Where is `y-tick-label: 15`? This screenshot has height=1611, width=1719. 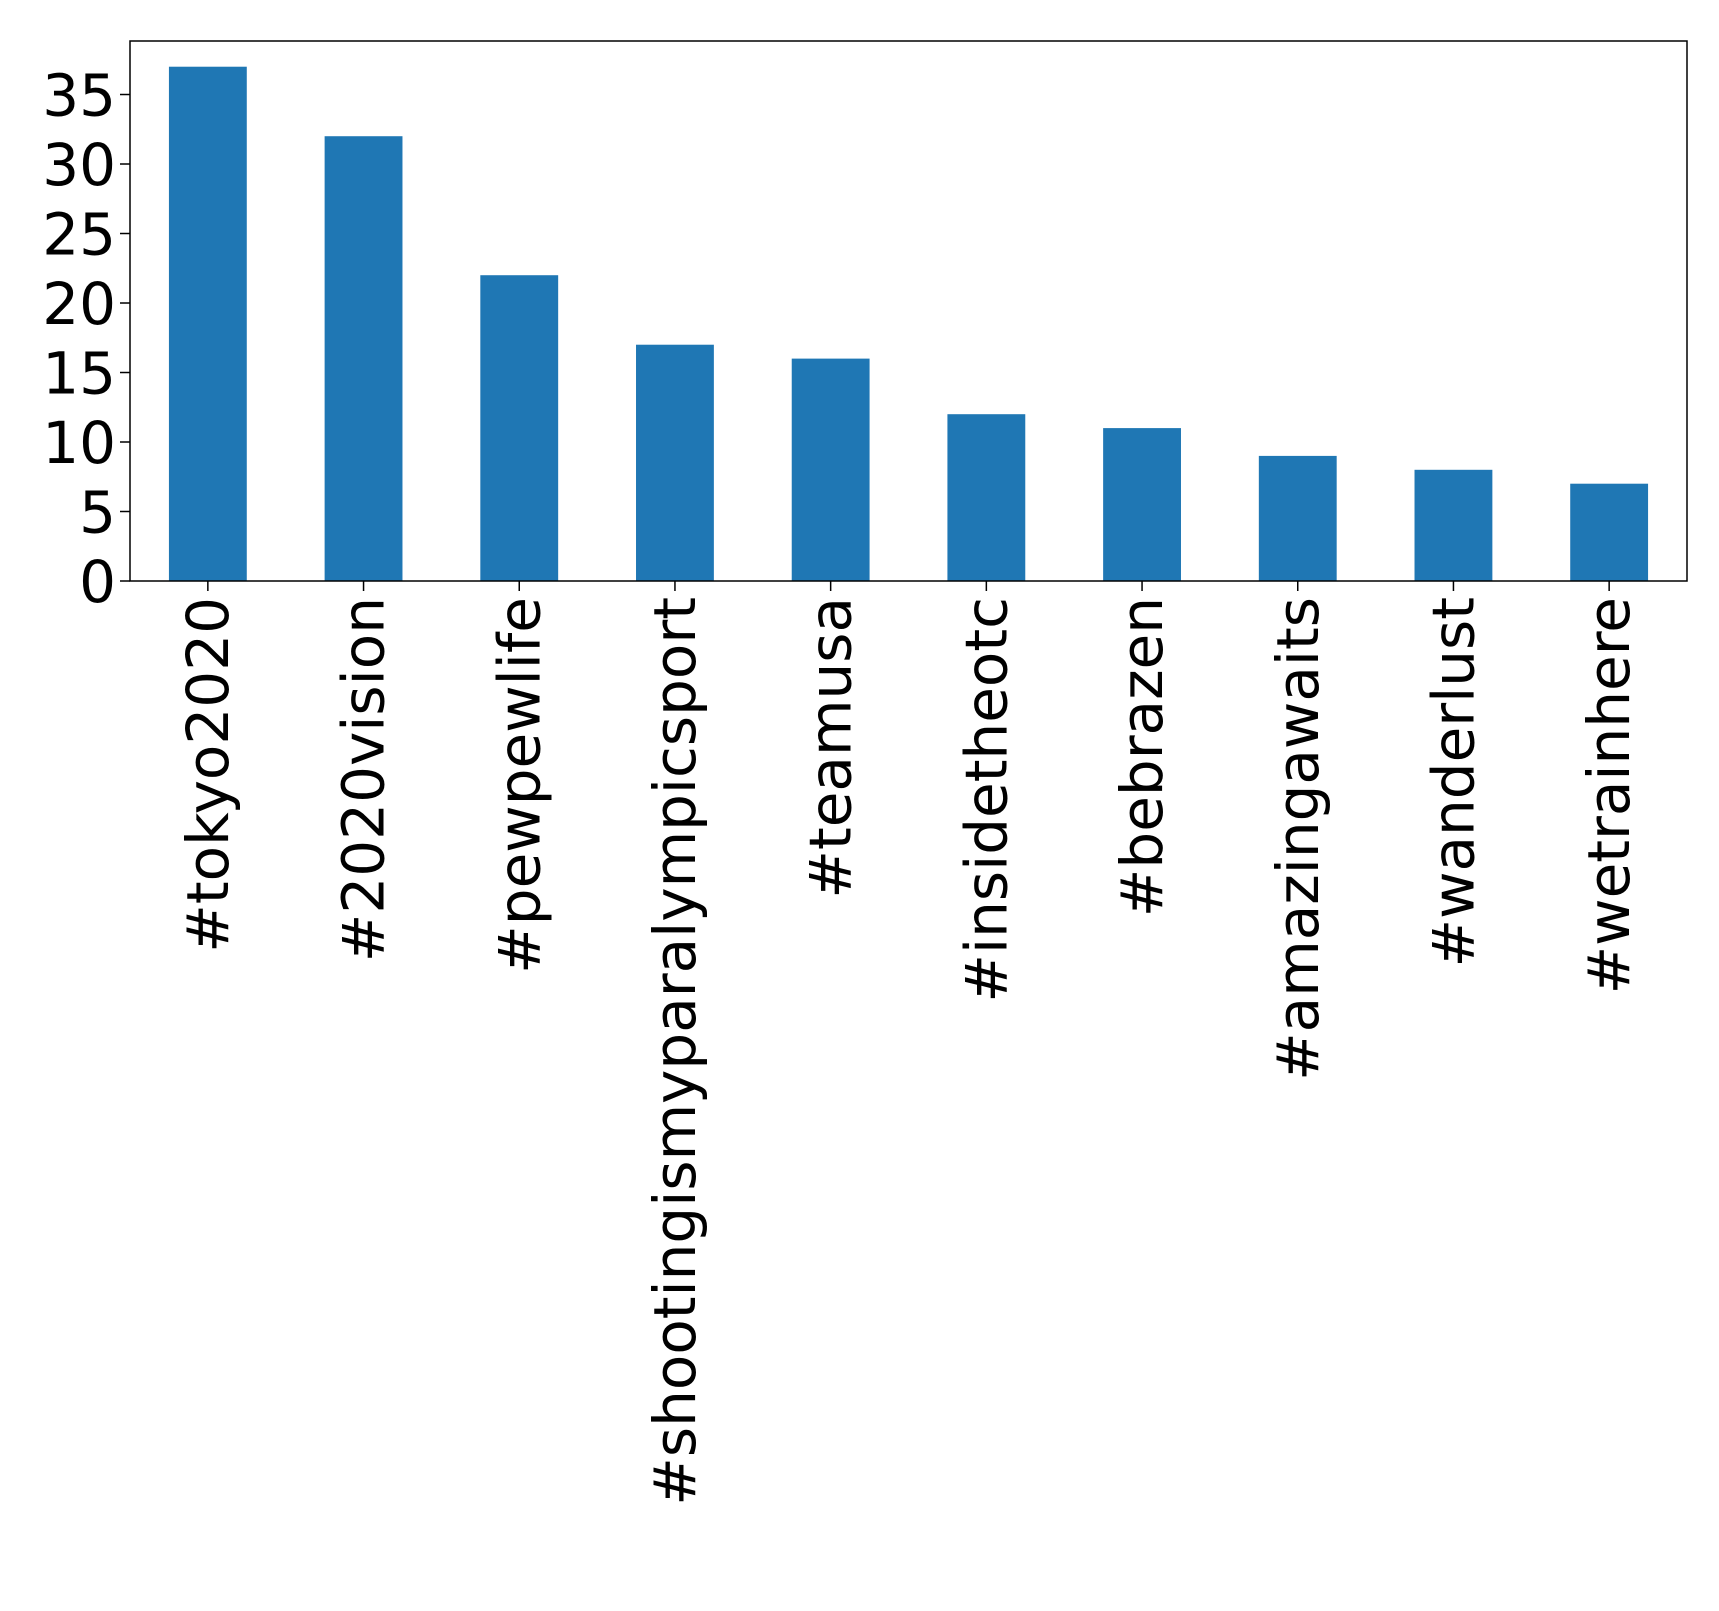 y-tick-label: 15 is located at coordinates (79, 374).